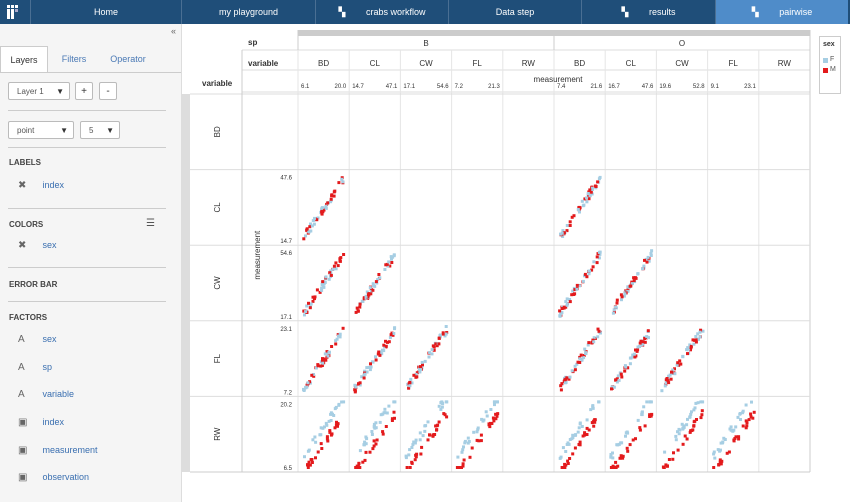  I want to click on remove-layer-button: -, so click(108, 91).